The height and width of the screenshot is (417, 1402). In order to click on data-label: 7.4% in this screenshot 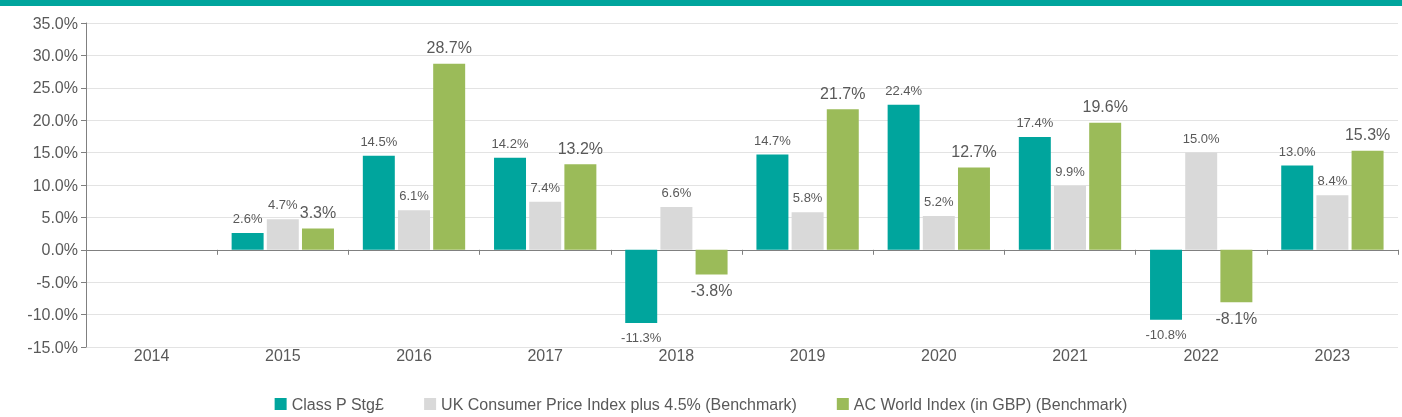, I will do `click(545, 187)`.